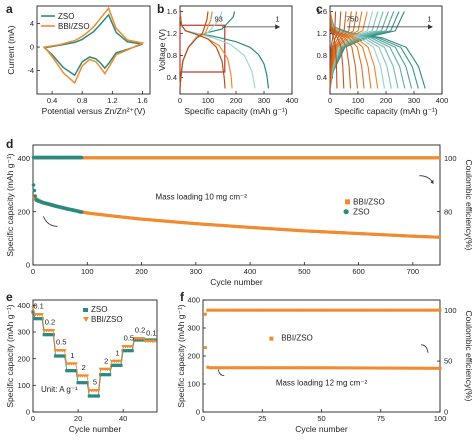  I want to click on rate-label: 2, so click(84, 367).